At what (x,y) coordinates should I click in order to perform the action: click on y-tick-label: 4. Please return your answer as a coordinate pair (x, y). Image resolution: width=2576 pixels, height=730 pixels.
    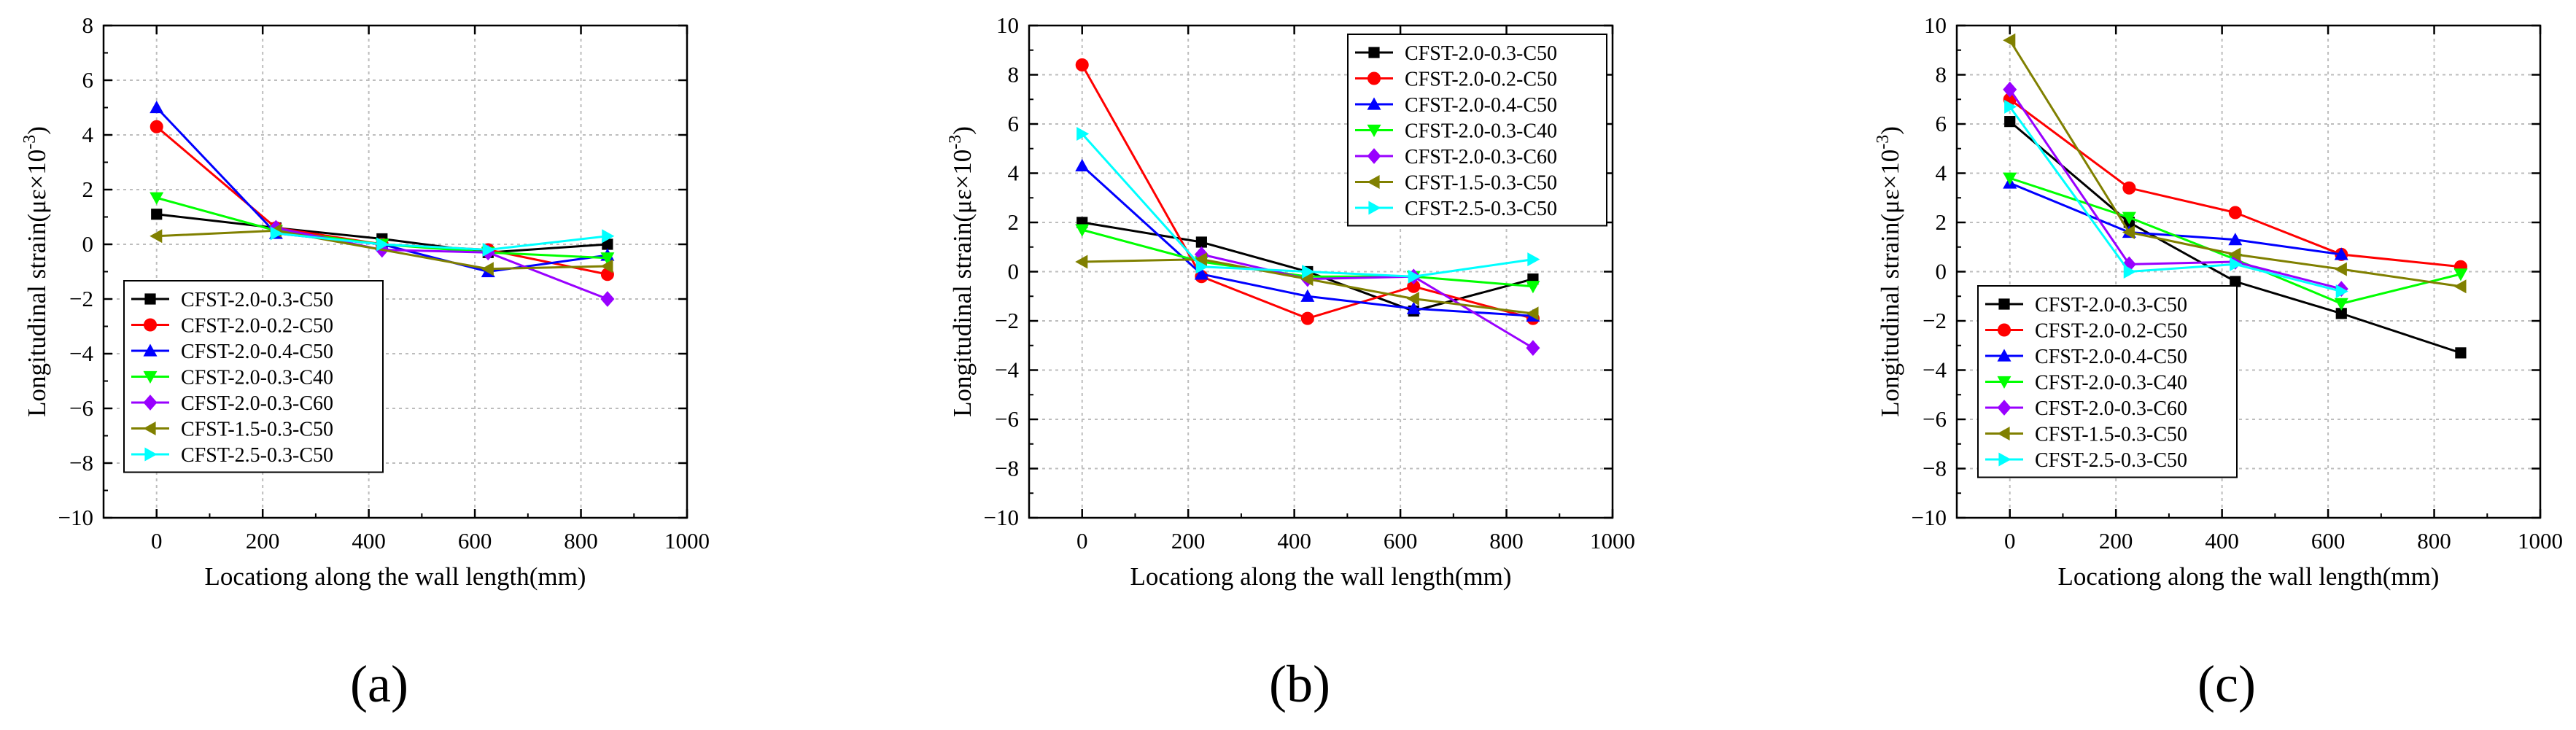
    Looking at the image, I should click on (1942, 173).